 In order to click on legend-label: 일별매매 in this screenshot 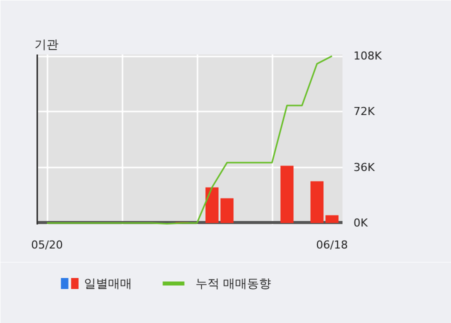, I will do `click(108, 283)`.